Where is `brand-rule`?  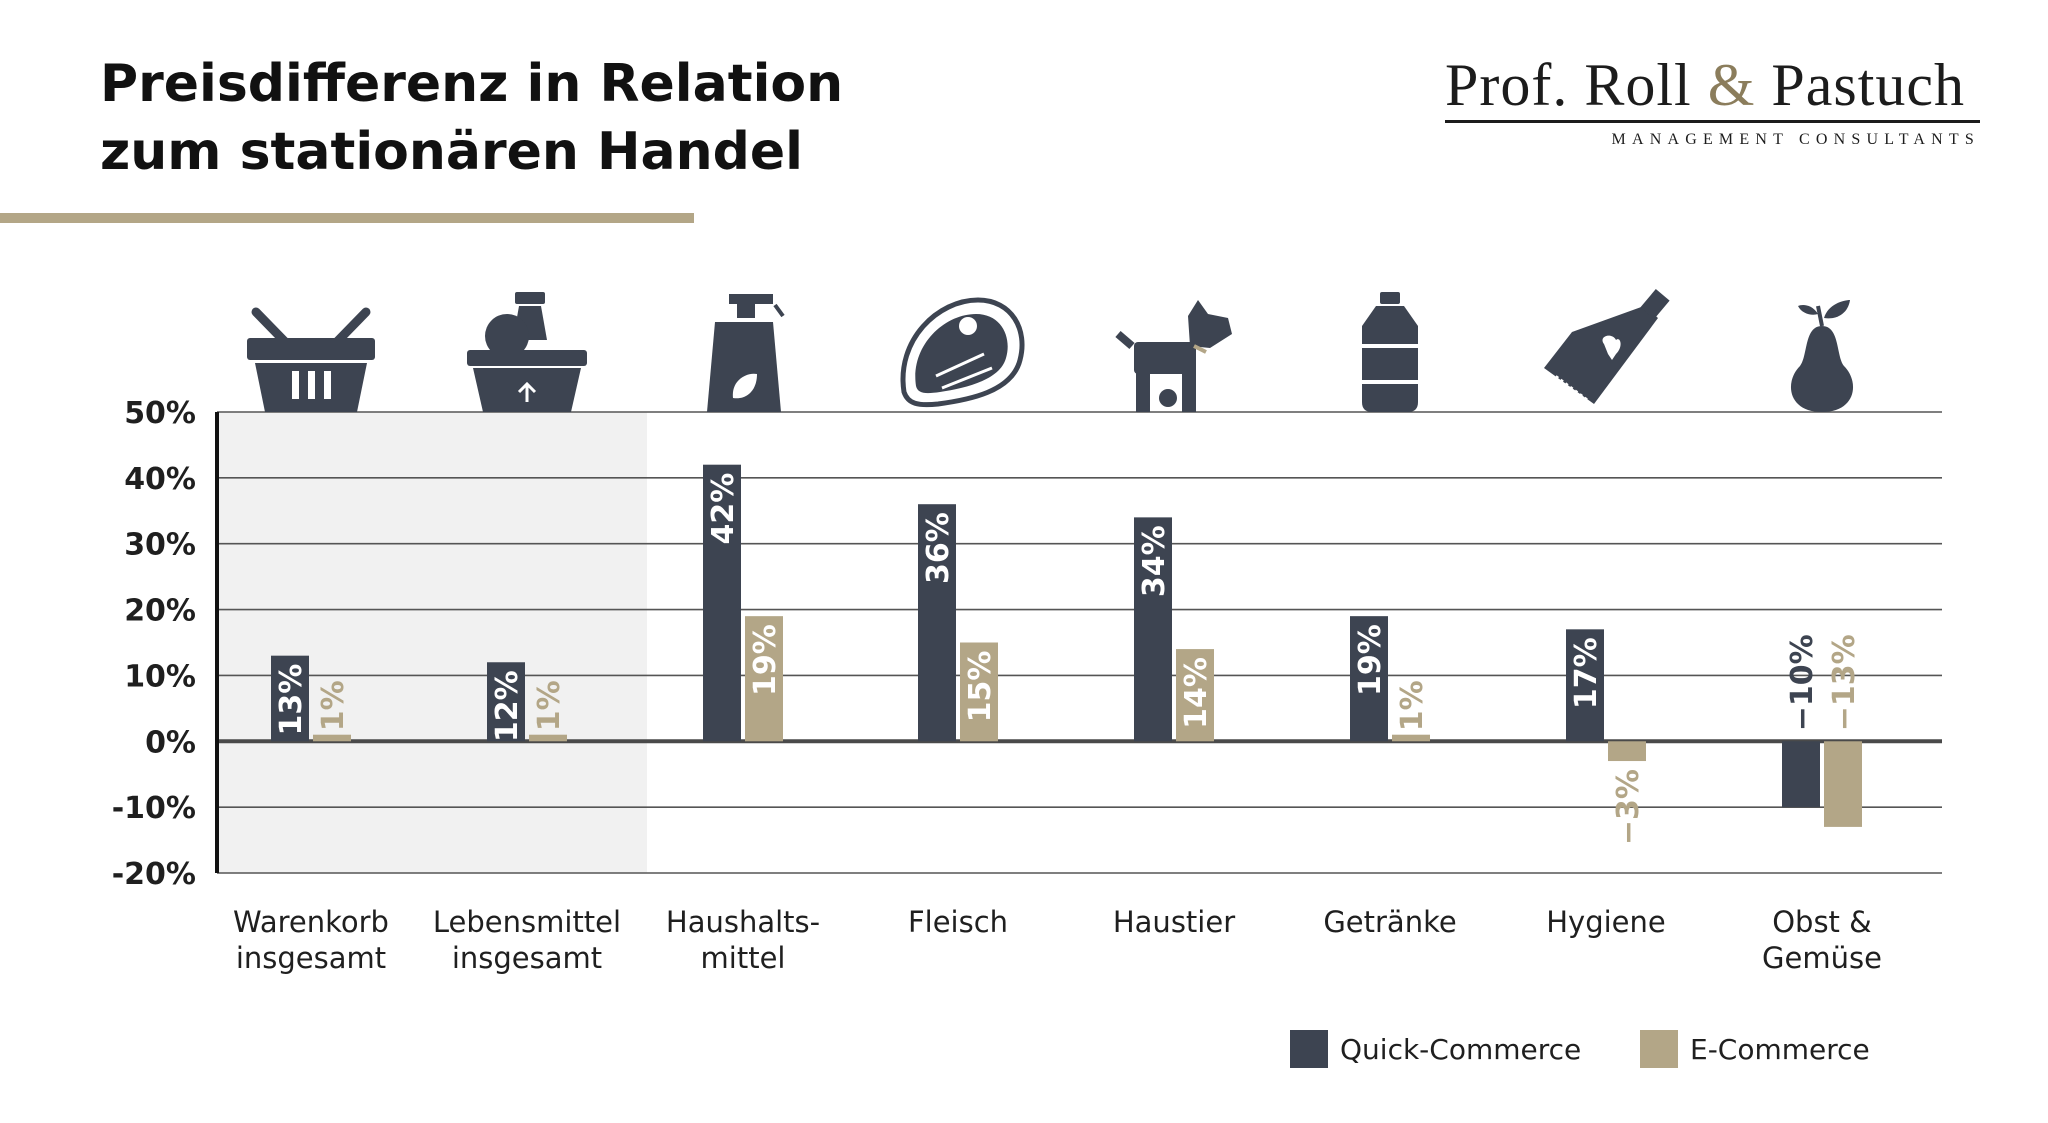
brand-rule is located at coordinates (1712, 121).